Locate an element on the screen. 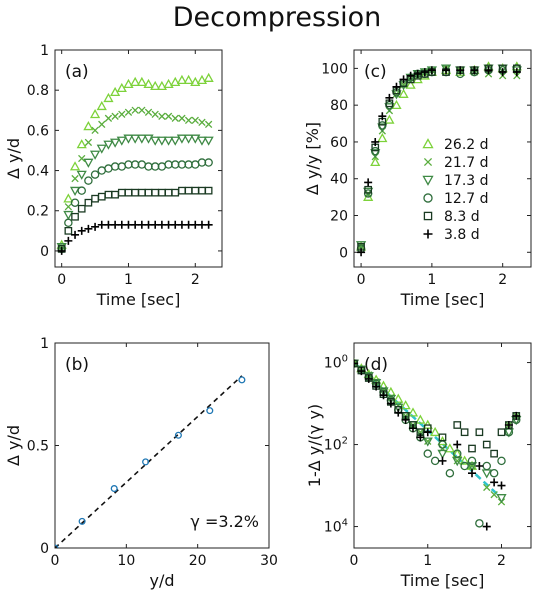  y-tick-label-c: 60 is located at coordinates (339, 143).